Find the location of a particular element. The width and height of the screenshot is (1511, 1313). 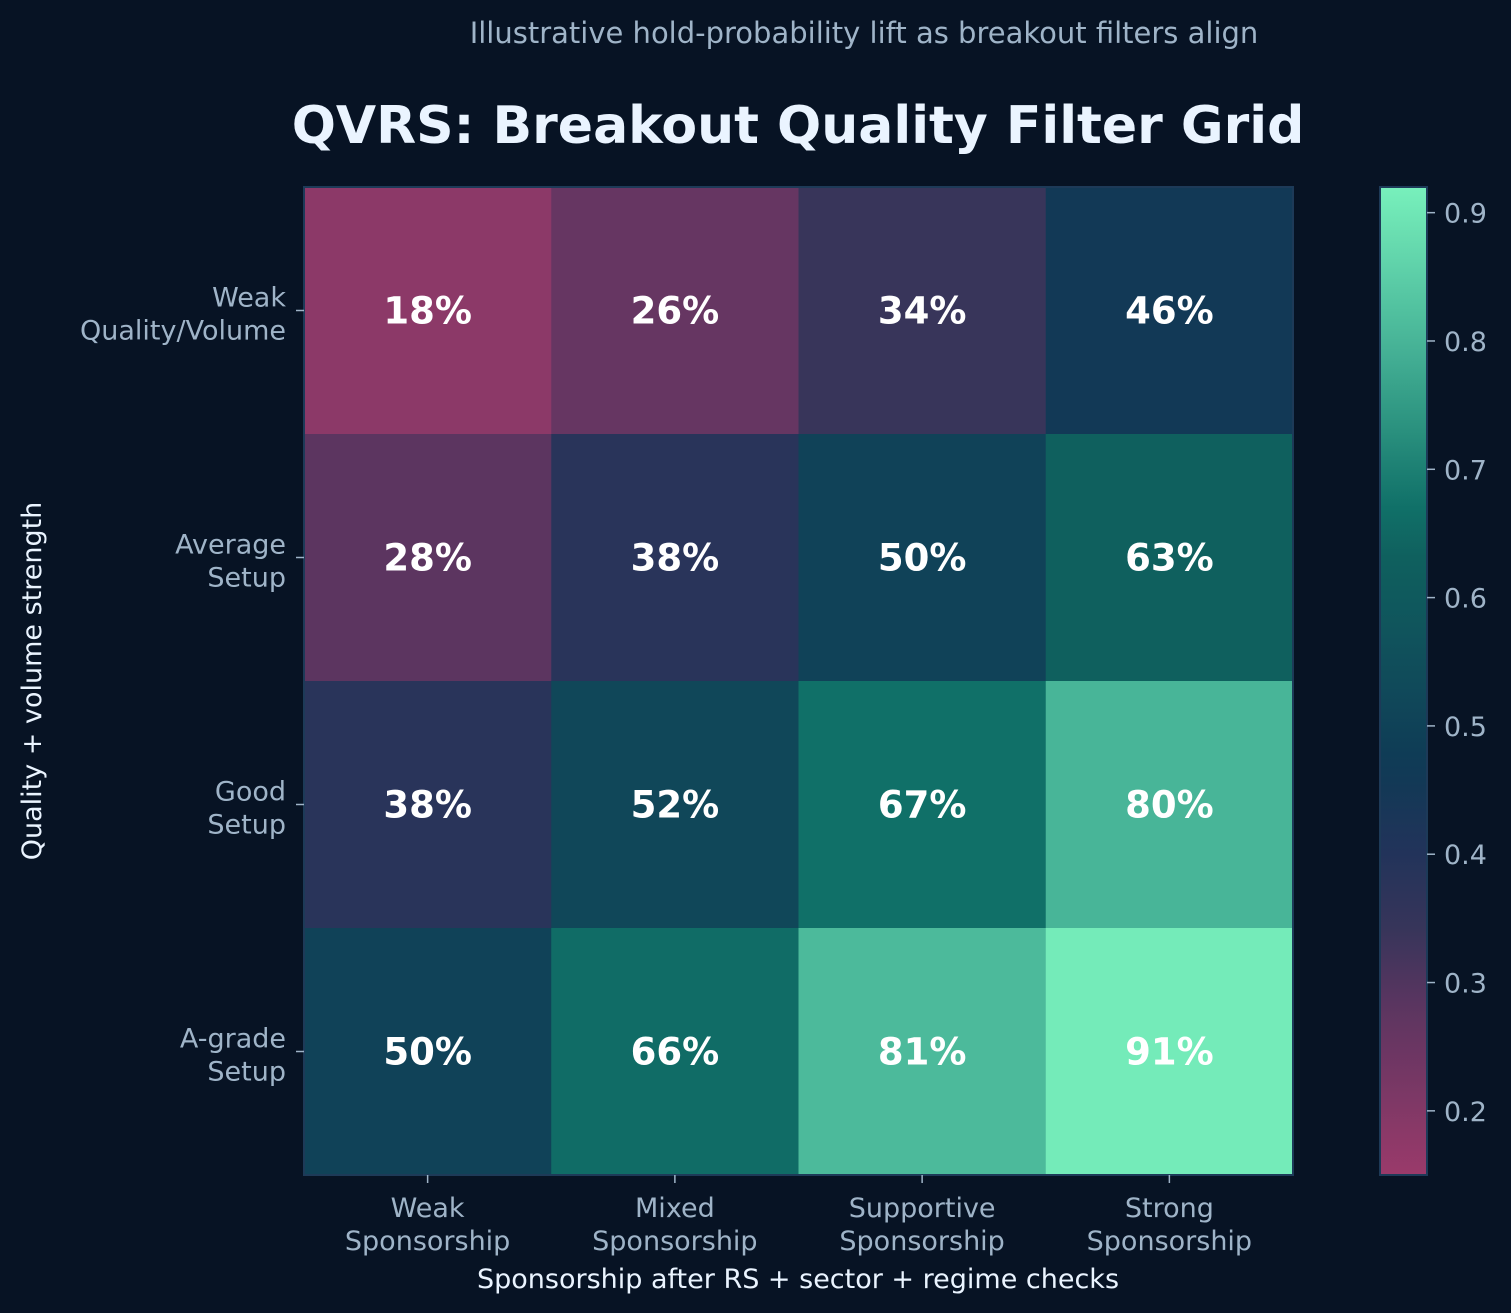

cell-label: 67% is located at coordinates (922, 805).